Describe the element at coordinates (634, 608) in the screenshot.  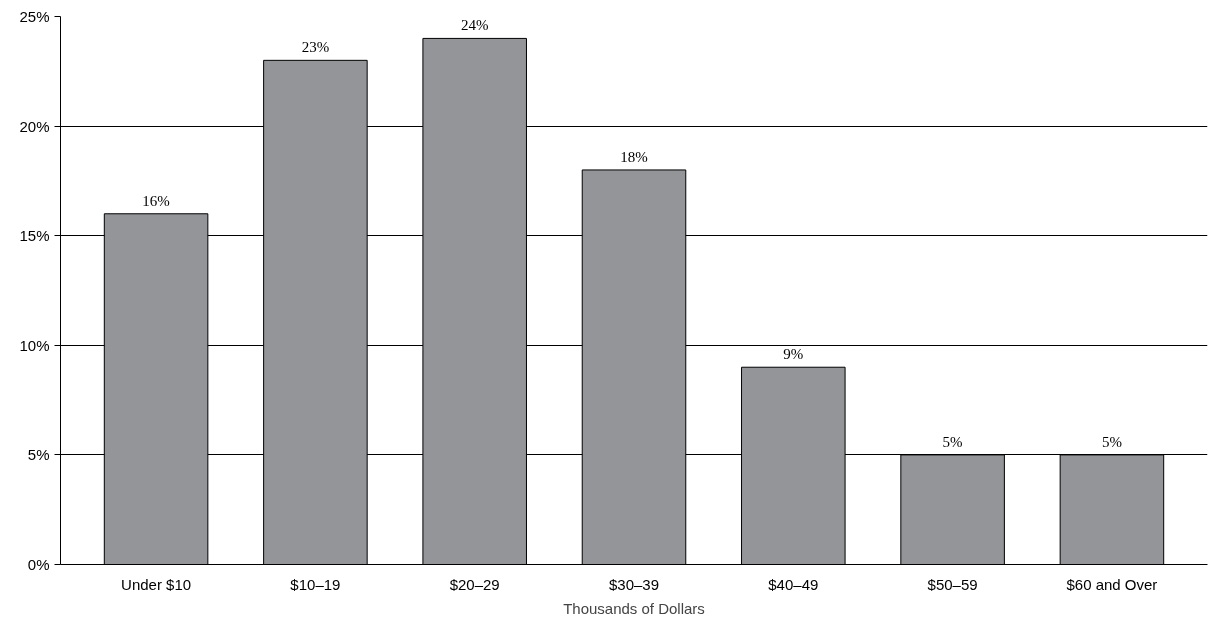
I see `x-axis-title: Thousands of Dollars` at that location.